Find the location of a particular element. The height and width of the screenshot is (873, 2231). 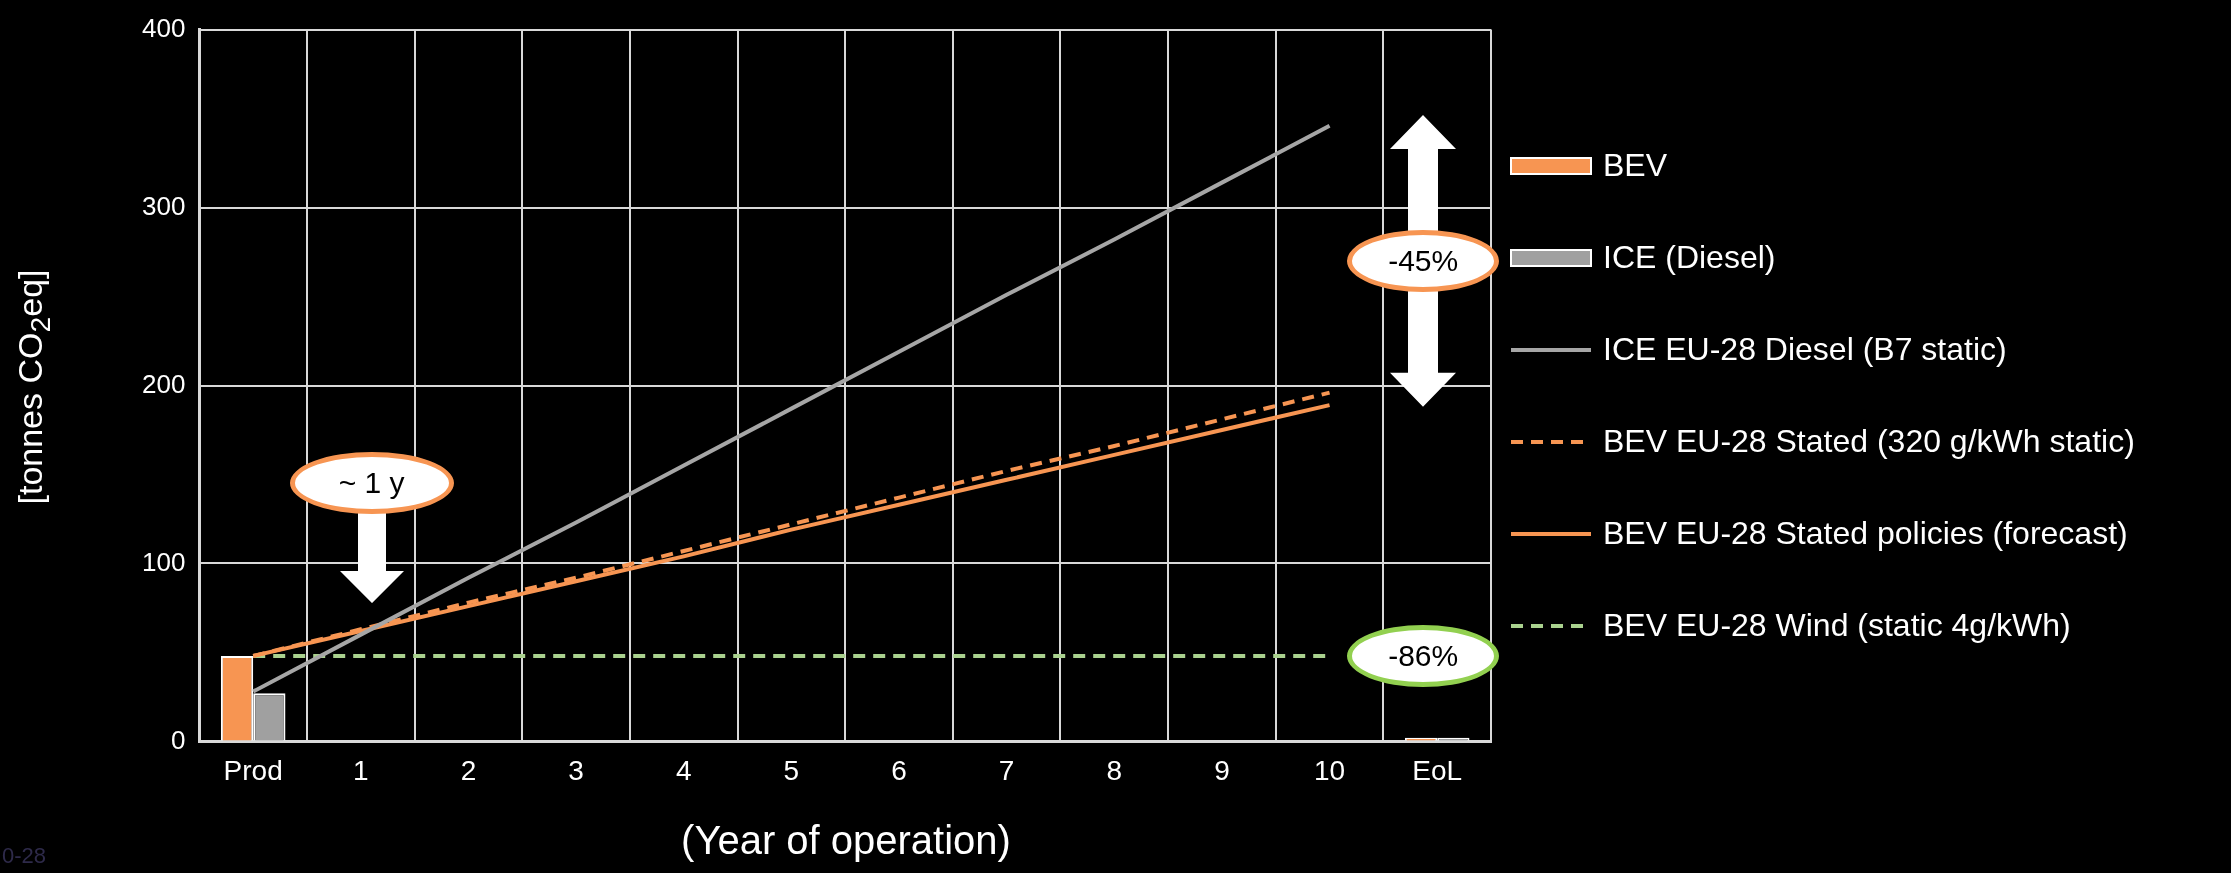

legend-label: BEV EU-28 Stated policies (forecast) is located at coordinates (1865, 533).